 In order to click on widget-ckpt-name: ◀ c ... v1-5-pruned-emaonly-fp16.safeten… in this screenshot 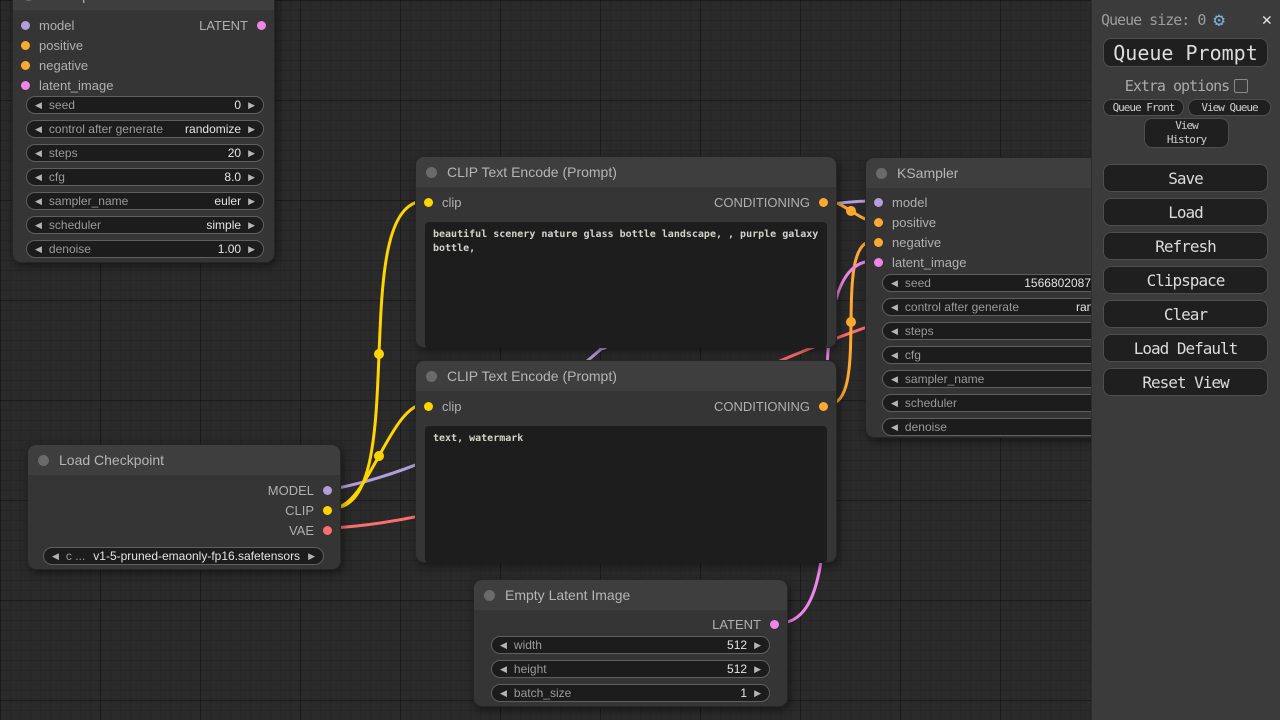, I will do `click(183, 556)`.